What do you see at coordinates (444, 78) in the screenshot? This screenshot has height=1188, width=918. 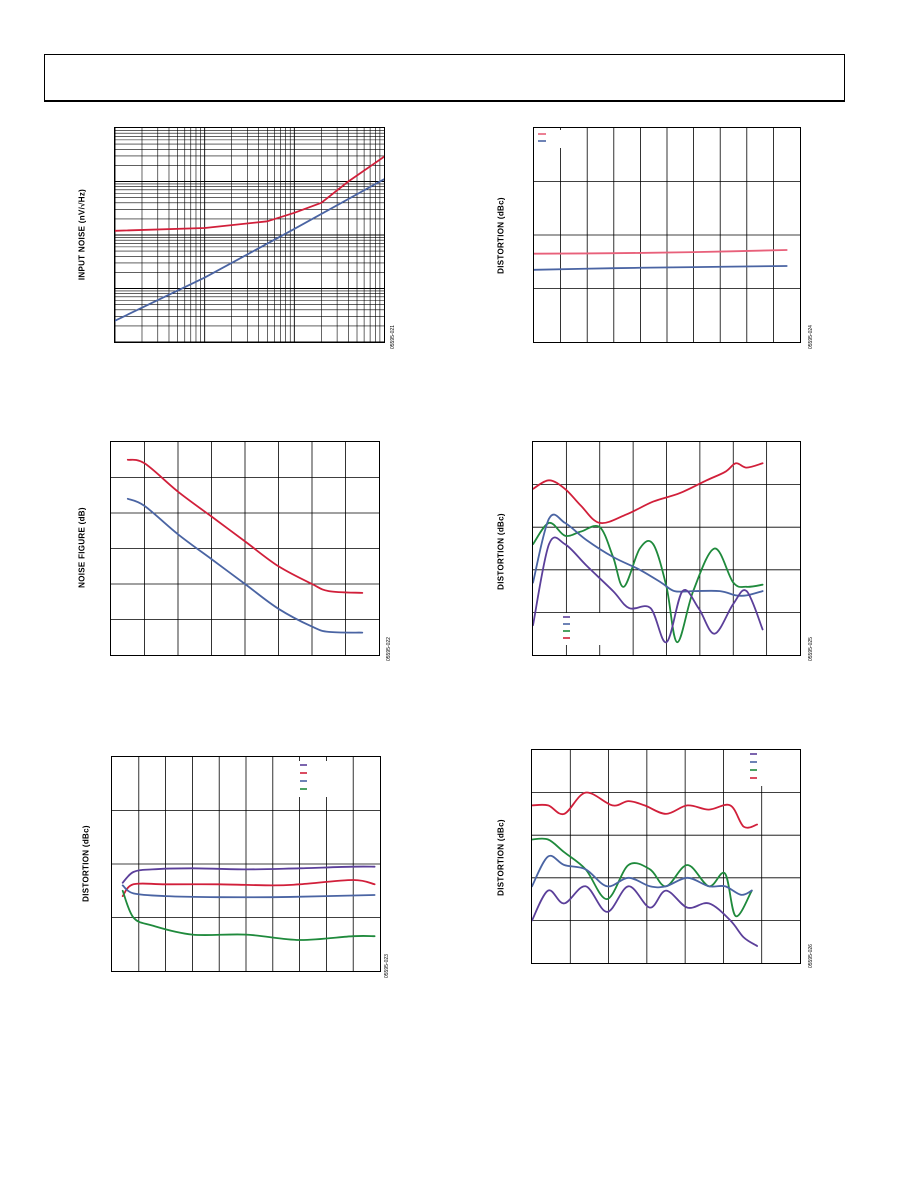 I see `page-header-box` at bounding box center [444, 78].